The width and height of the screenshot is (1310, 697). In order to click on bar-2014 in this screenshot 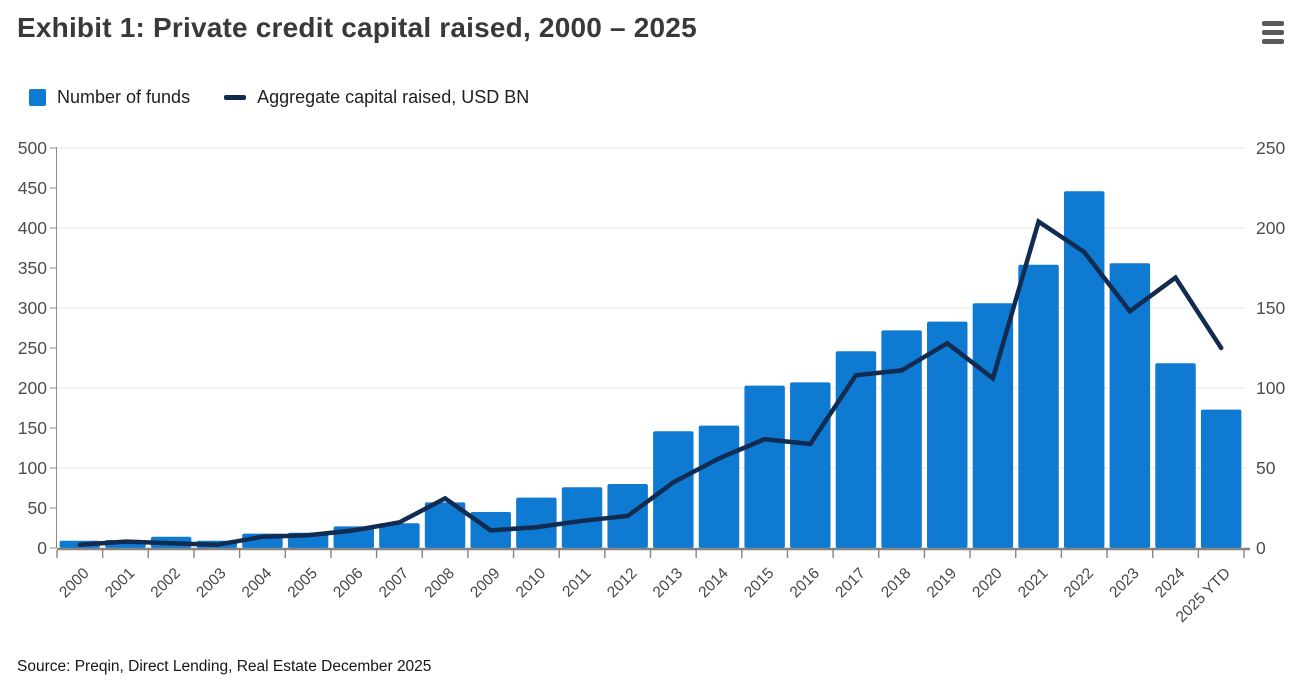, I will do `click(719, 486)`.